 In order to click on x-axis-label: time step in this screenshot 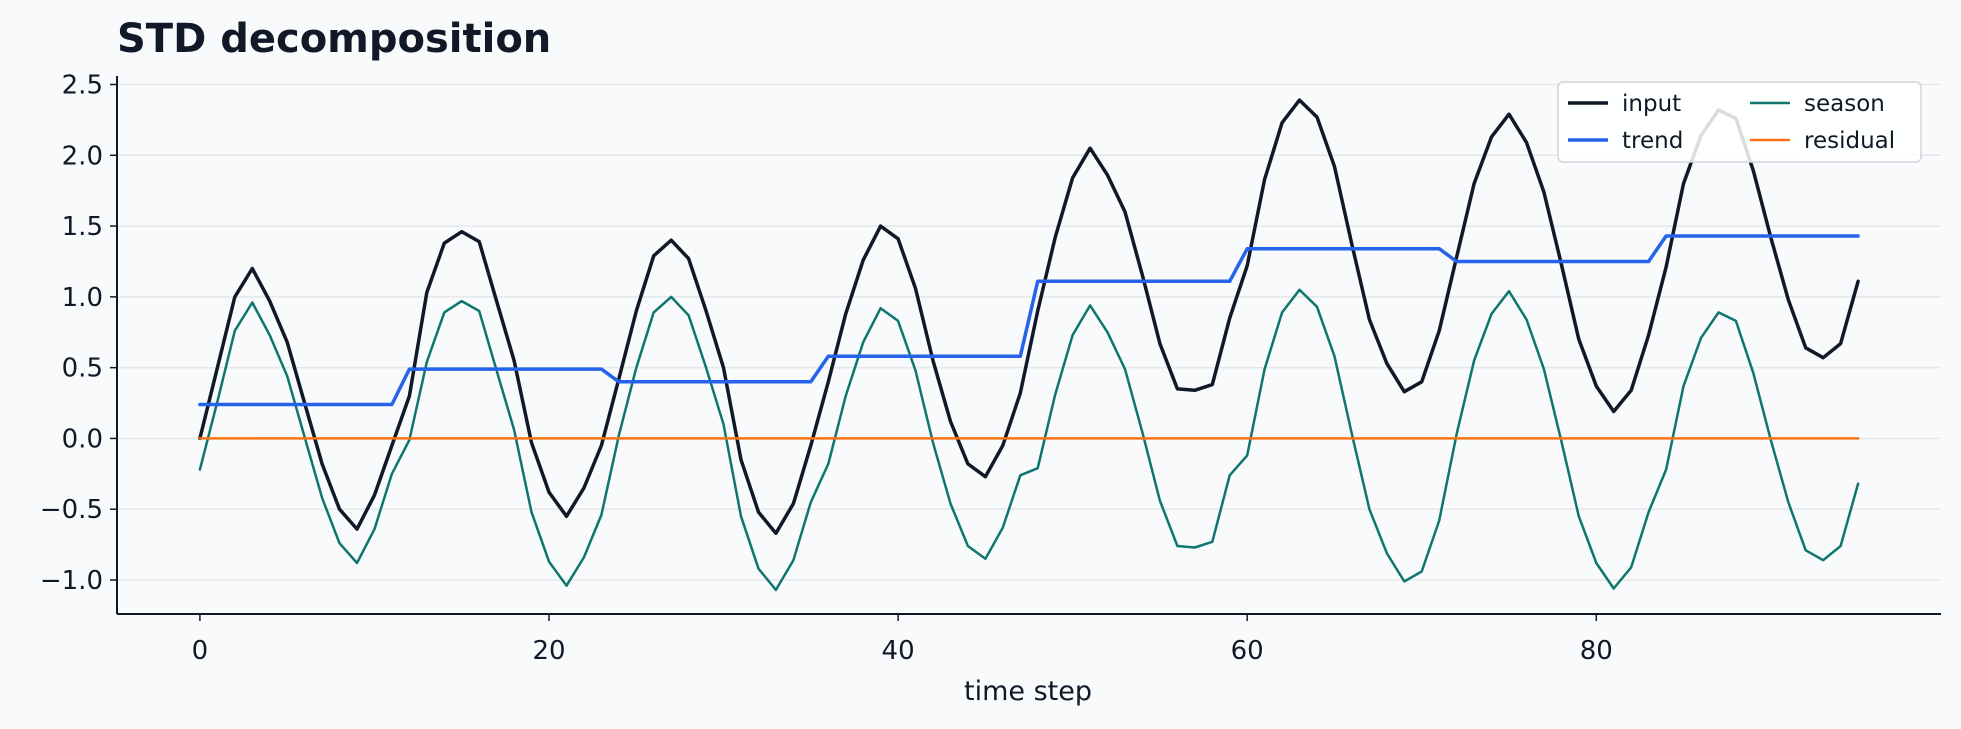, I will do `click(1028, 691)`.